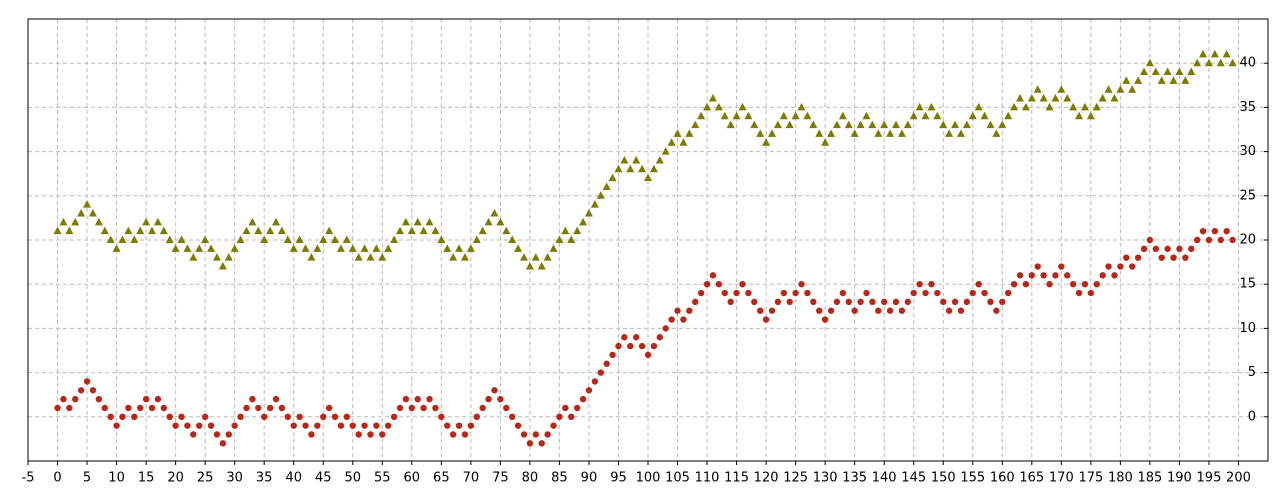 This screenshot has height=500, width=1280. Describe the element at coordinates (648, 478) in the screenshot. I see `x-tick-label: 100` at that location.